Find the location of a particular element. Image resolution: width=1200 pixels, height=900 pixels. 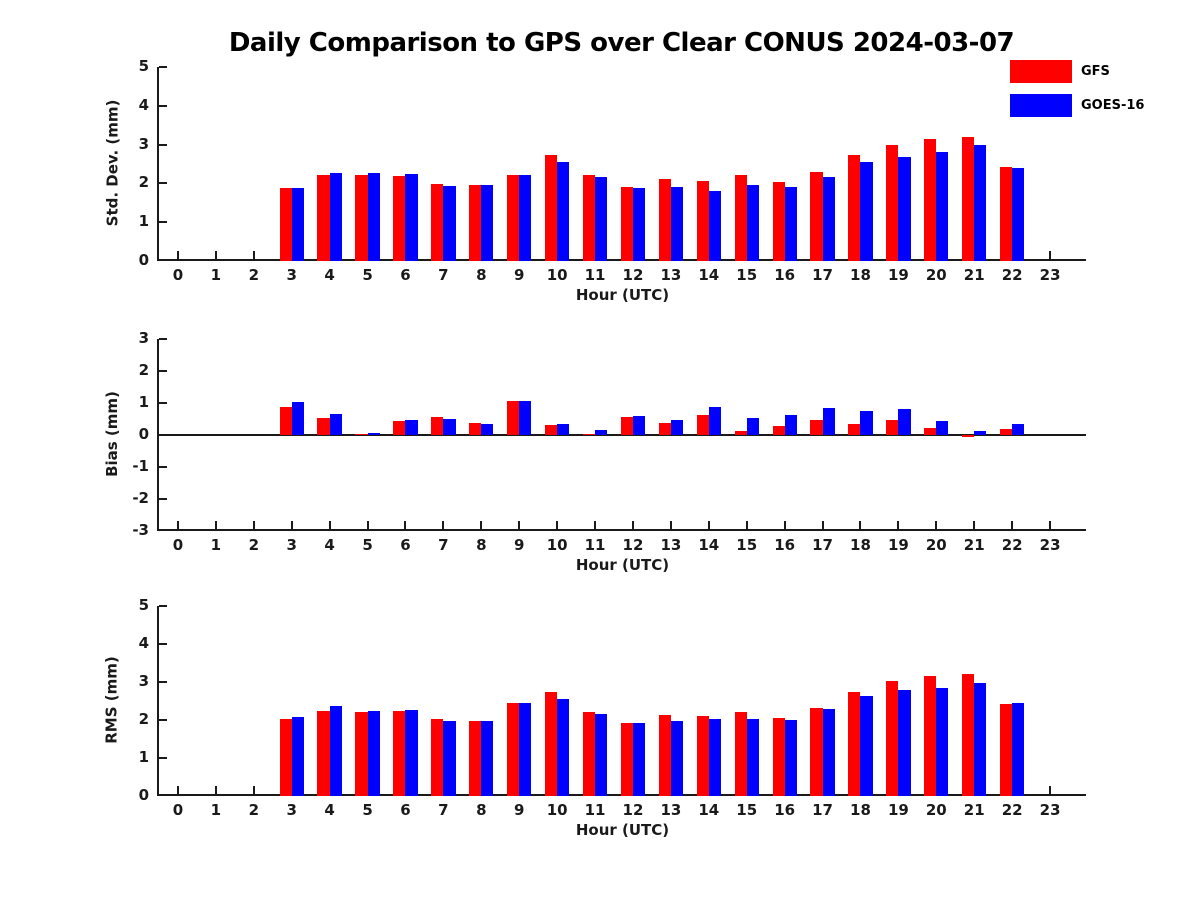

legend-item-goes16: GOES-16 is located at coordinates (1077, 105).